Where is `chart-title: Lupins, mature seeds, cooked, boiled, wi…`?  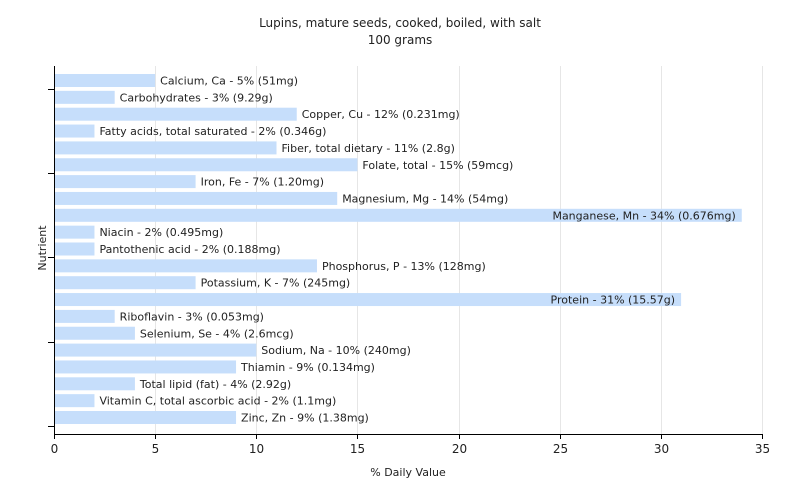 chart-title: Lupins, mature seeds, cooked, boiled, wi… is located at coordinates (400, 23).